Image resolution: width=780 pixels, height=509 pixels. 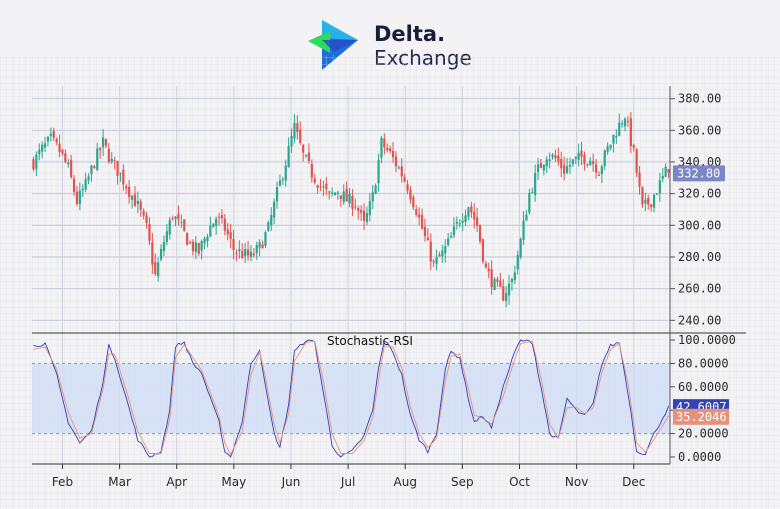 What do you see at coordinates (699, 130) in the screenshot?
I see `price-tick-label: 360.00` at bounding box center [699, 130].